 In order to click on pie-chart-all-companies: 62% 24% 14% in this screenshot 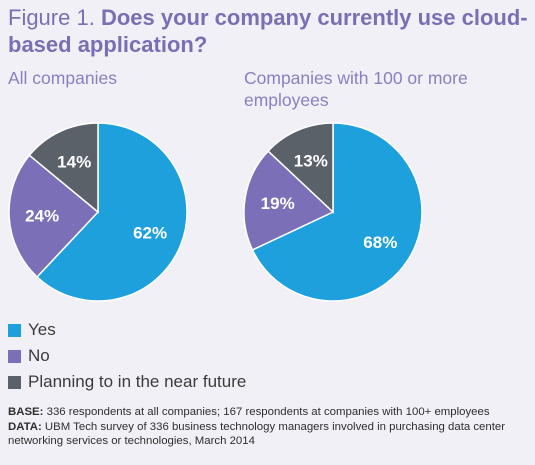, I will do `click(98, 212)`.